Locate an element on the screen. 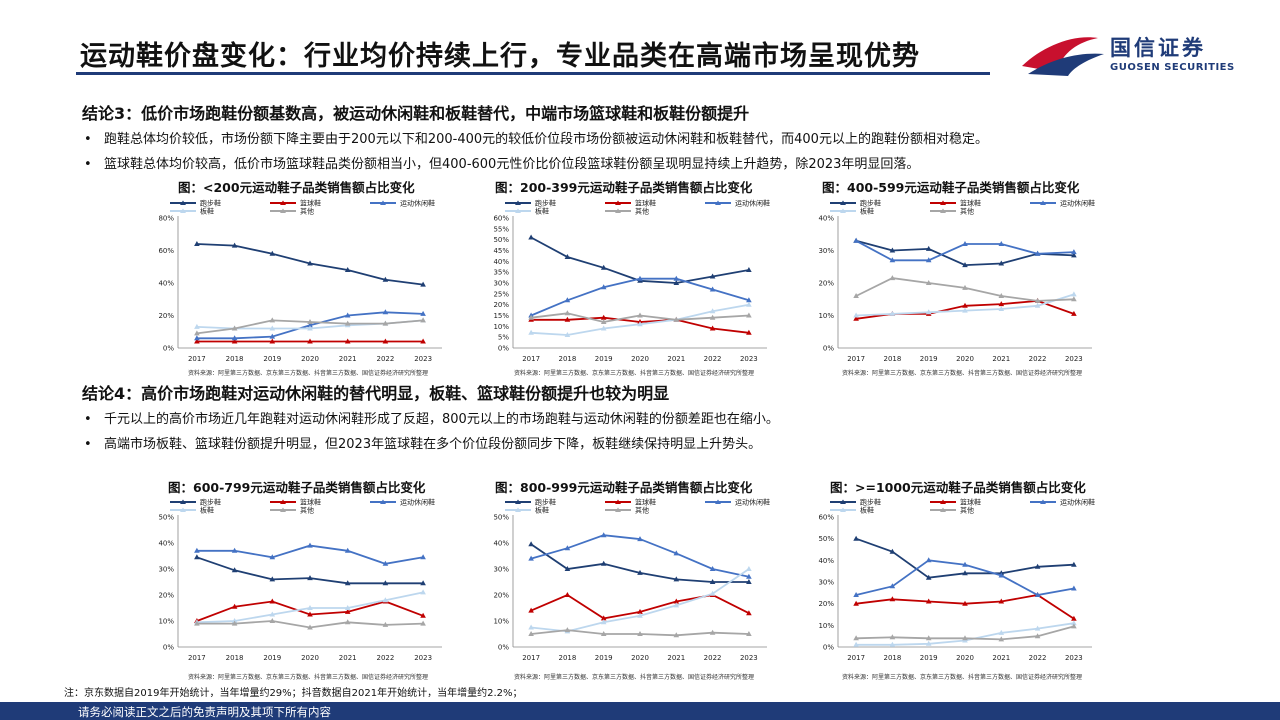 The width and height of the screenshot is (1280, 720). x-tick-label: 2022 is located at coordinates (1038, 658).